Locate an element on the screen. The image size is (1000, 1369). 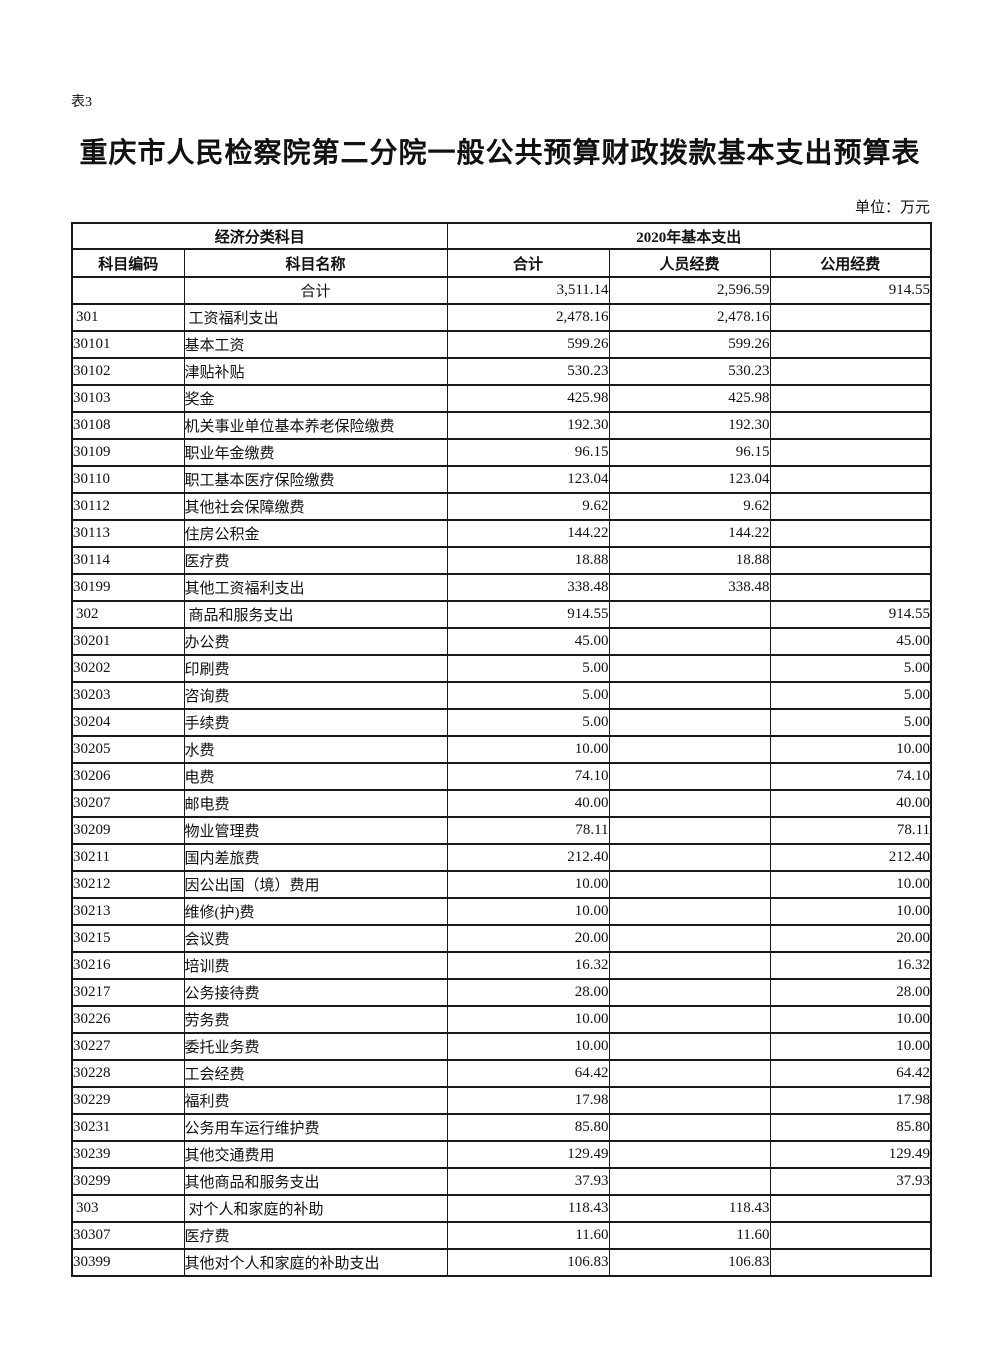
code-cell: 30217 is located at coordinates (128, 992).